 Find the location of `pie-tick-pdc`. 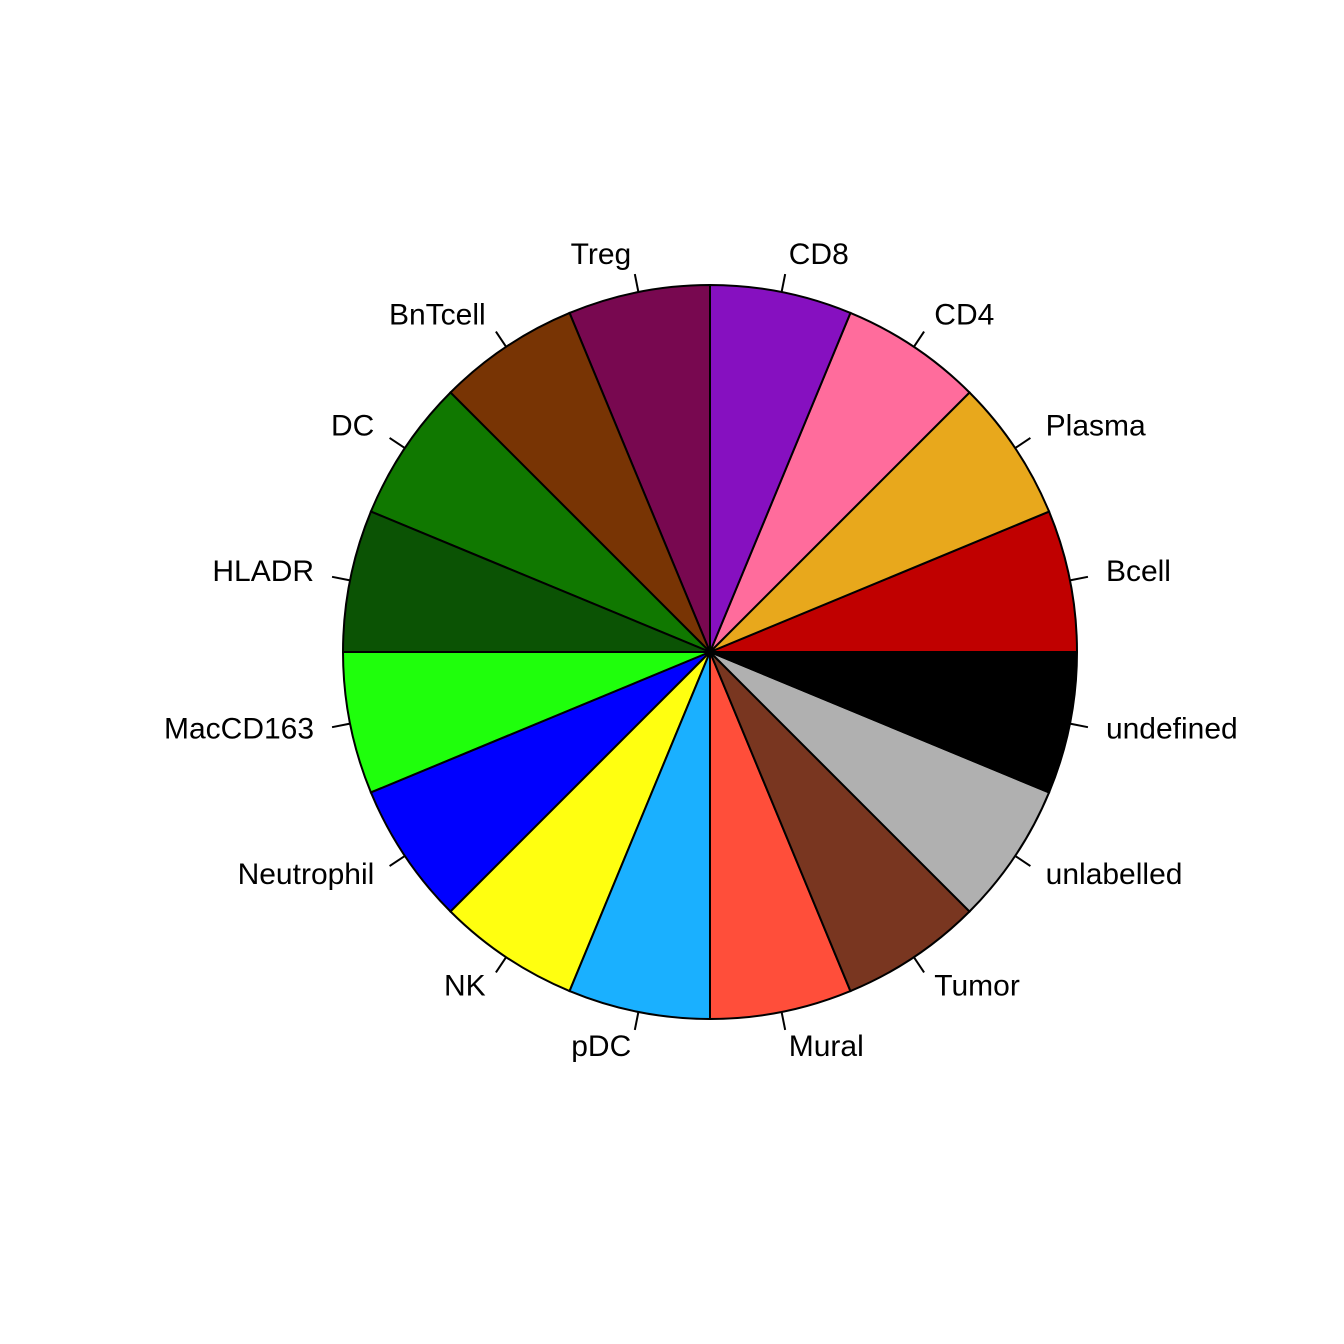

pie-tick-pdc is located at coordinates (636, 1021).